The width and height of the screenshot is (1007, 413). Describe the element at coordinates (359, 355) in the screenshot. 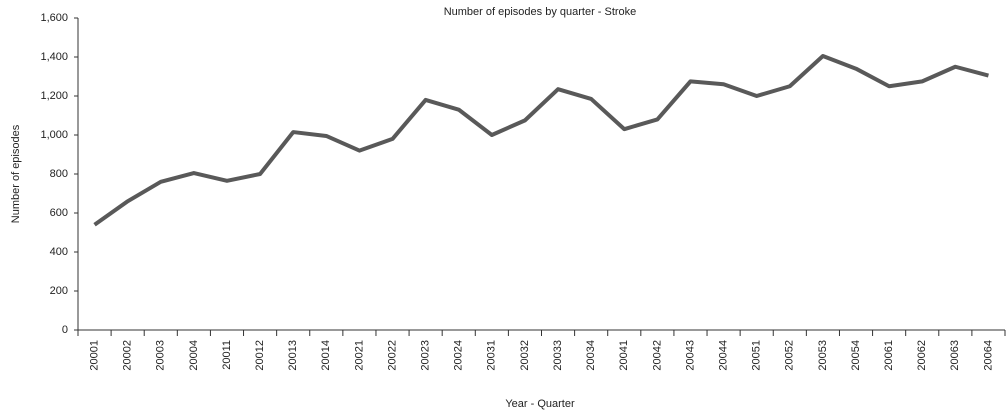

I see `x-tick-label: 20021` at that location.